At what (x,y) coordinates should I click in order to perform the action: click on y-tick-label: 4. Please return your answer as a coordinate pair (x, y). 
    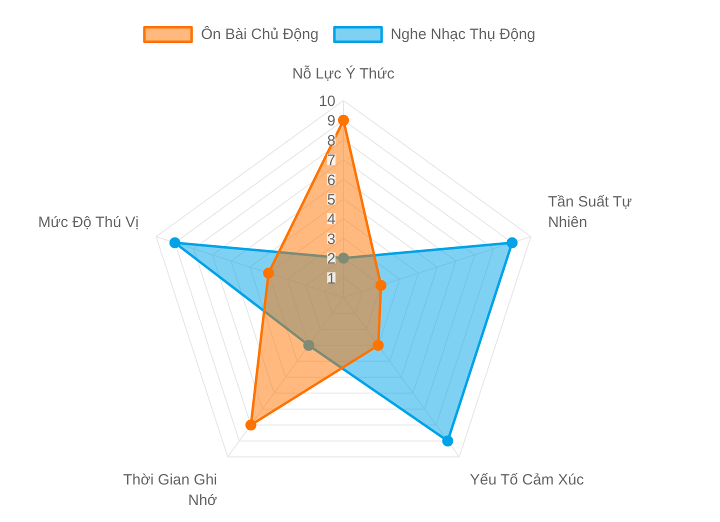
    Looking at the image, I should click on (331, 219).